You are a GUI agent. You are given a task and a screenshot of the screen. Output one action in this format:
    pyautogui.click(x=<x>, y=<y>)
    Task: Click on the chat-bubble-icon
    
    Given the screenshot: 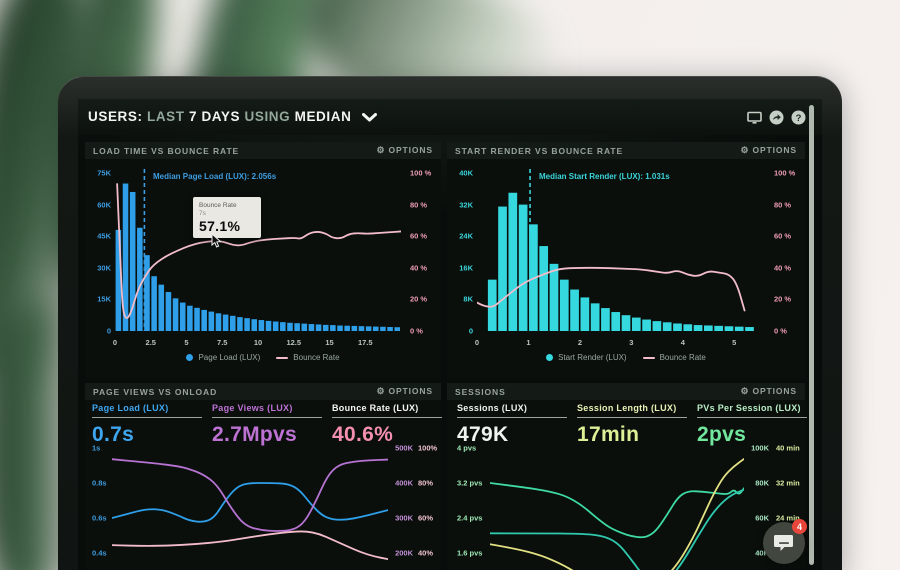 What is the action you would take?
    pyautogui.click(x=783, y=543)
    